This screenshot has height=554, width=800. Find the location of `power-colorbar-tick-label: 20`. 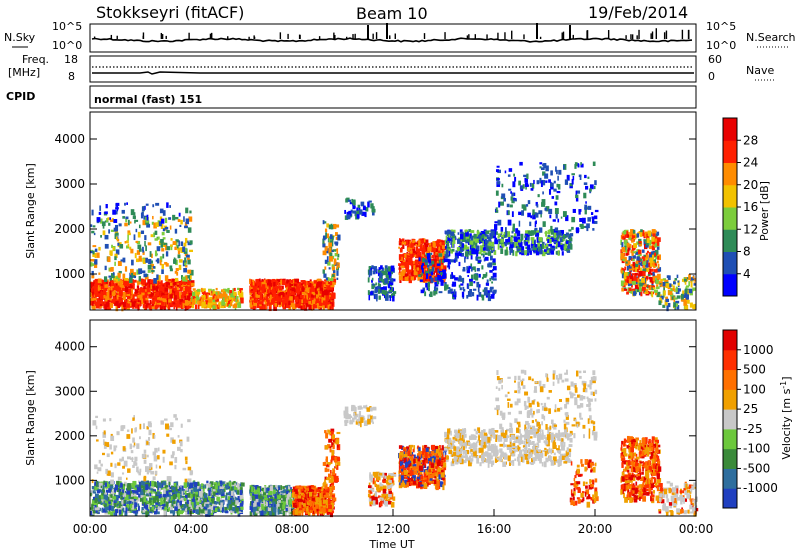

power-colorbar-tick-label: 20 is located at coordinates (750, 185).